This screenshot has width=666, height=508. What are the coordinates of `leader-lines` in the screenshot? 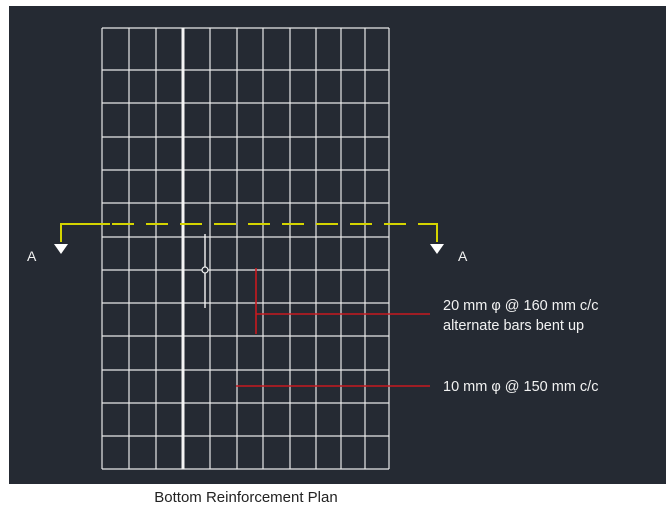 It's located at (333, 327).